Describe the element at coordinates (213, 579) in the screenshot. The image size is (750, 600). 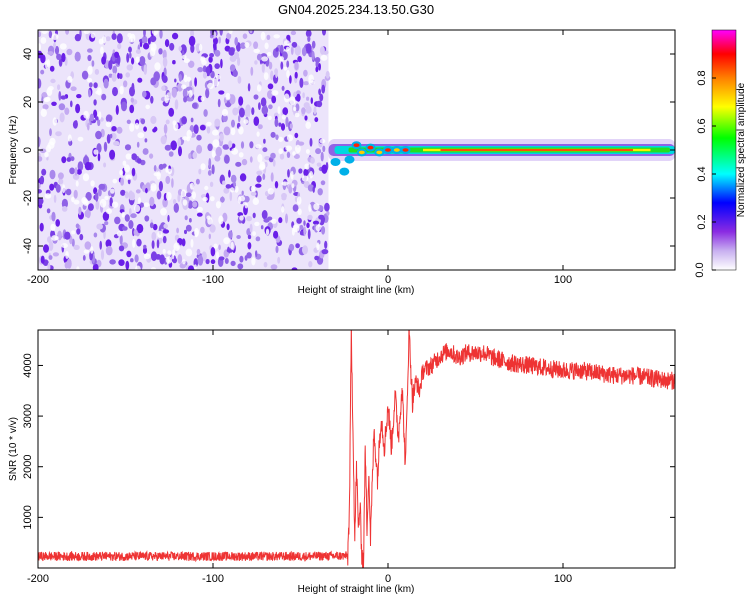
I see `x-tick-label: -100` at that location.